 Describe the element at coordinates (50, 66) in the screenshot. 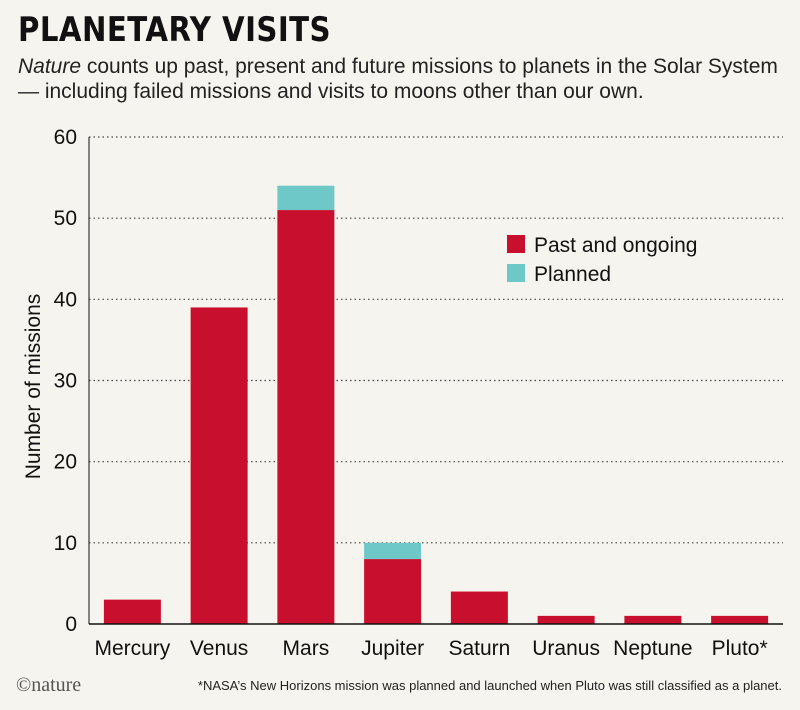

I see `subtitle-italic: Nature` at that location.